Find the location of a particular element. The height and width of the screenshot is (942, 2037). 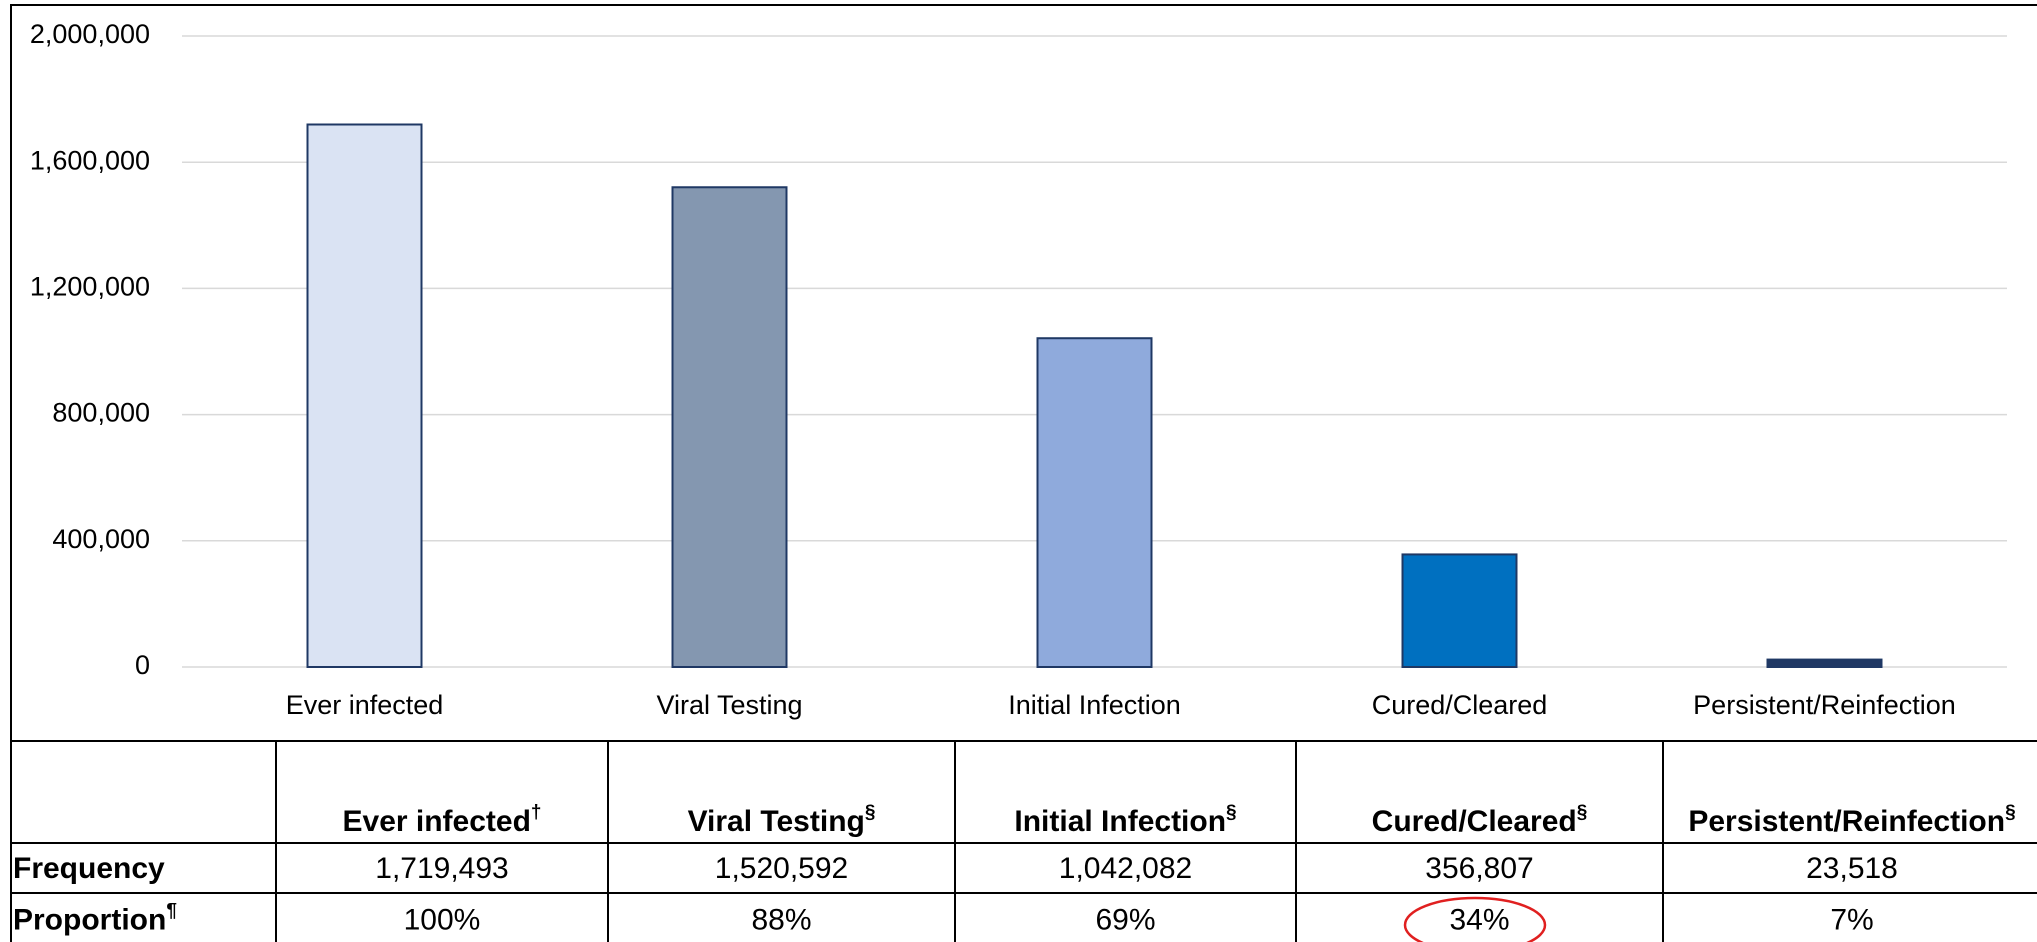

x-tick-label: Initial Infection is located at coordinates (1094, 705).